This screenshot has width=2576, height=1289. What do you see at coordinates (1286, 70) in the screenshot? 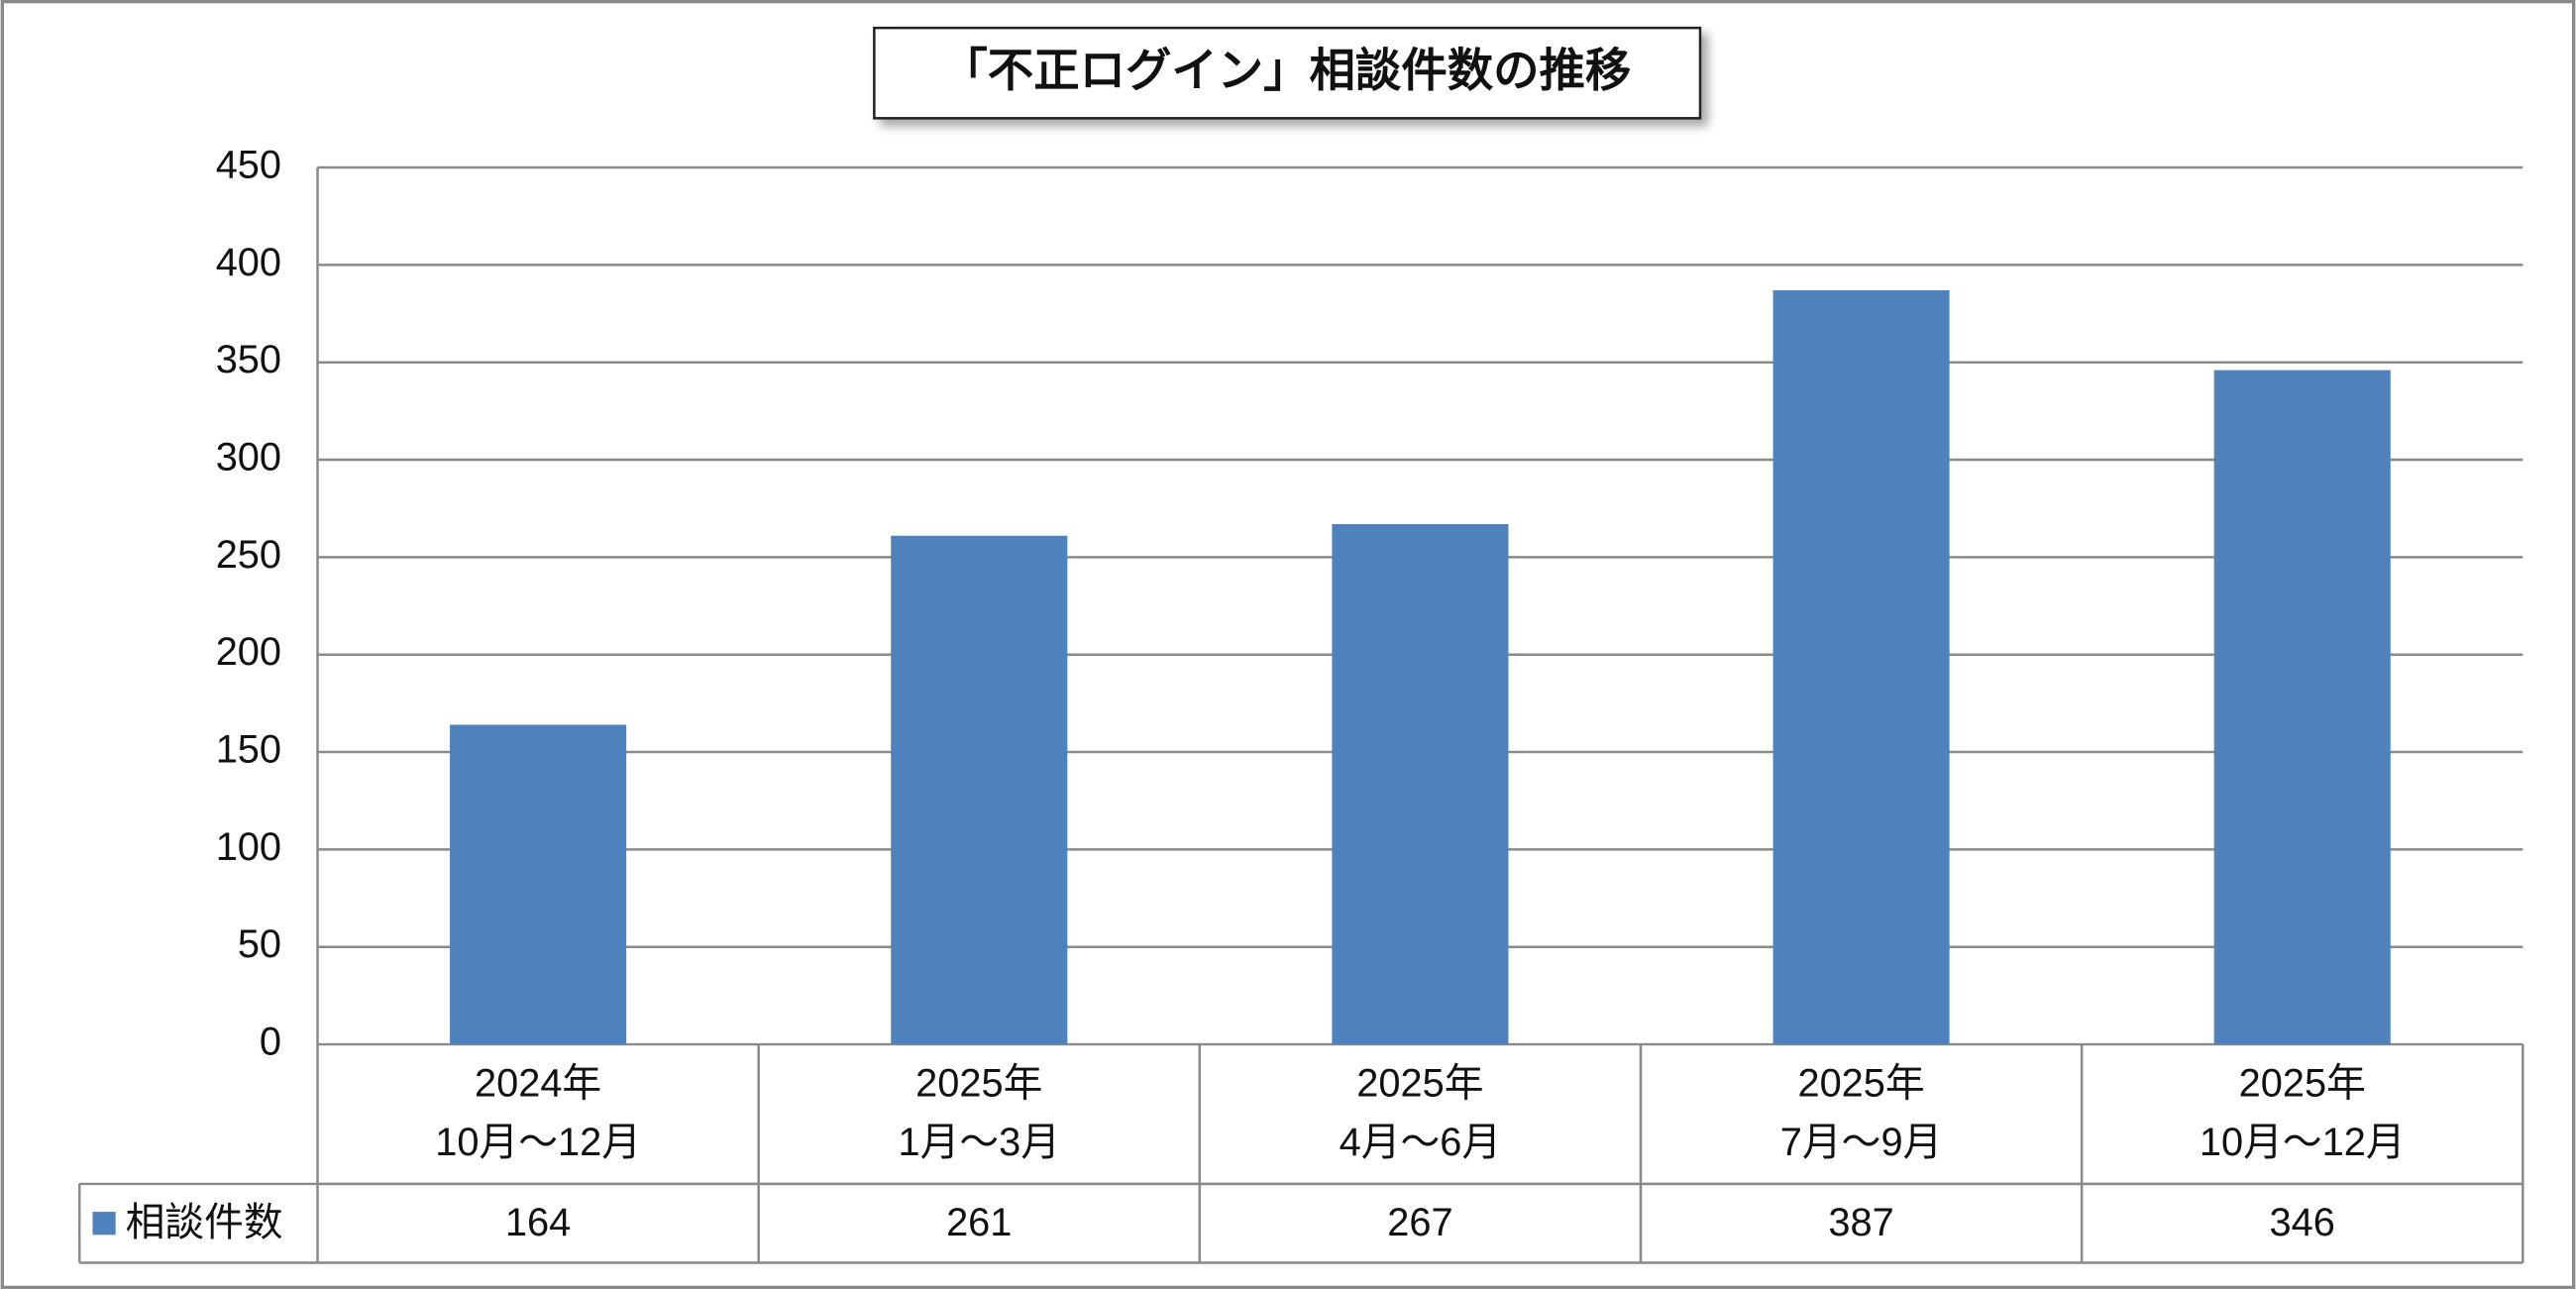
I see `chart-title: 「不正ログイン」相談件数の推移` at bounding box center [1286, 70].